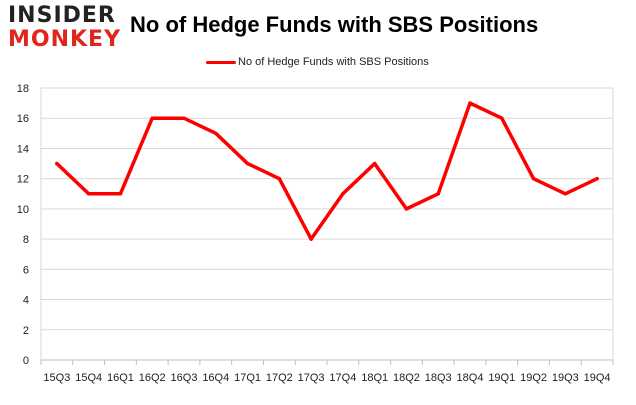 The height and width of the screenshot is (405, 636). Describe the element at coordinates (374, 378) in the screenshot. I see `x-tick-label: 18Q1` at that location.